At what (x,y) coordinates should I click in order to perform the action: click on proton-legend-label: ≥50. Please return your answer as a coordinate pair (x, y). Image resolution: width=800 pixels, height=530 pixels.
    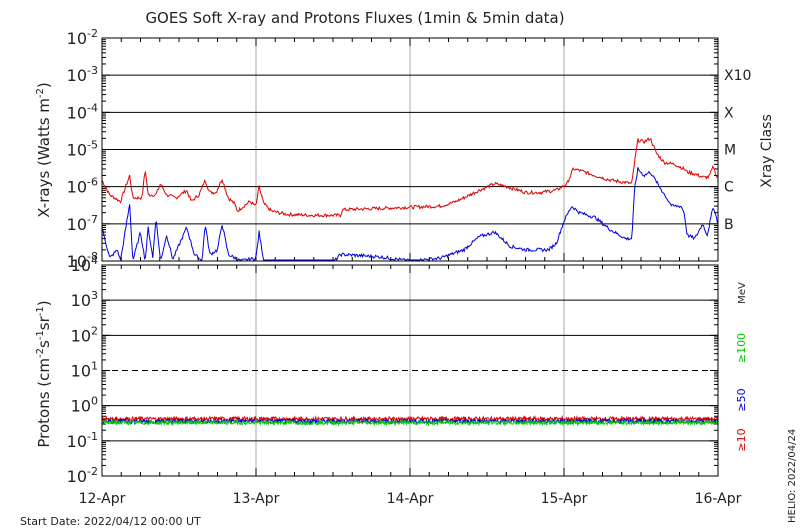
    Looking at the image, I should click on (741, 399).